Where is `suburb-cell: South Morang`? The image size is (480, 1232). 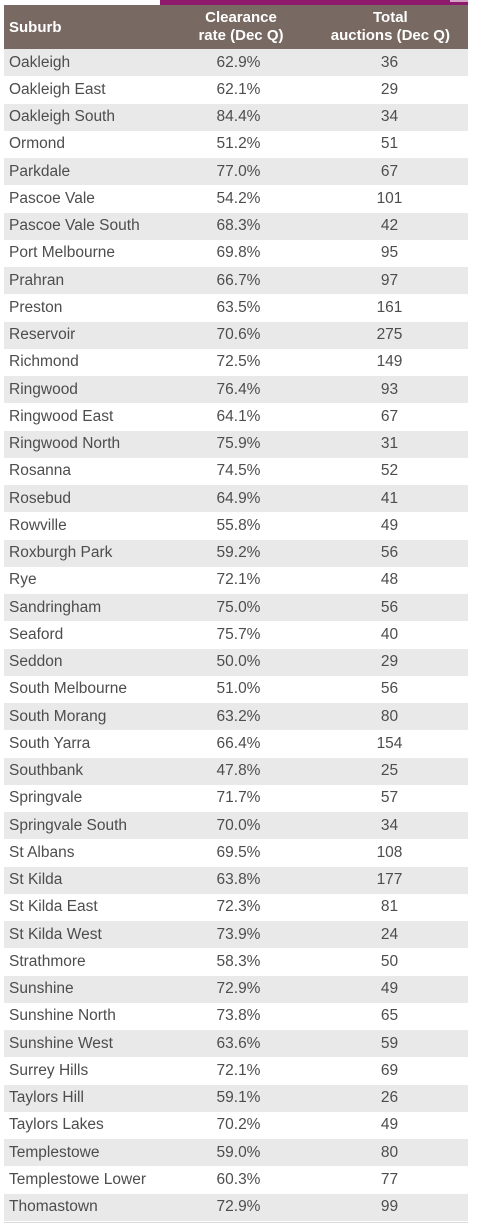
suburb-cell: South Morang is located at coordinates (58, 716).